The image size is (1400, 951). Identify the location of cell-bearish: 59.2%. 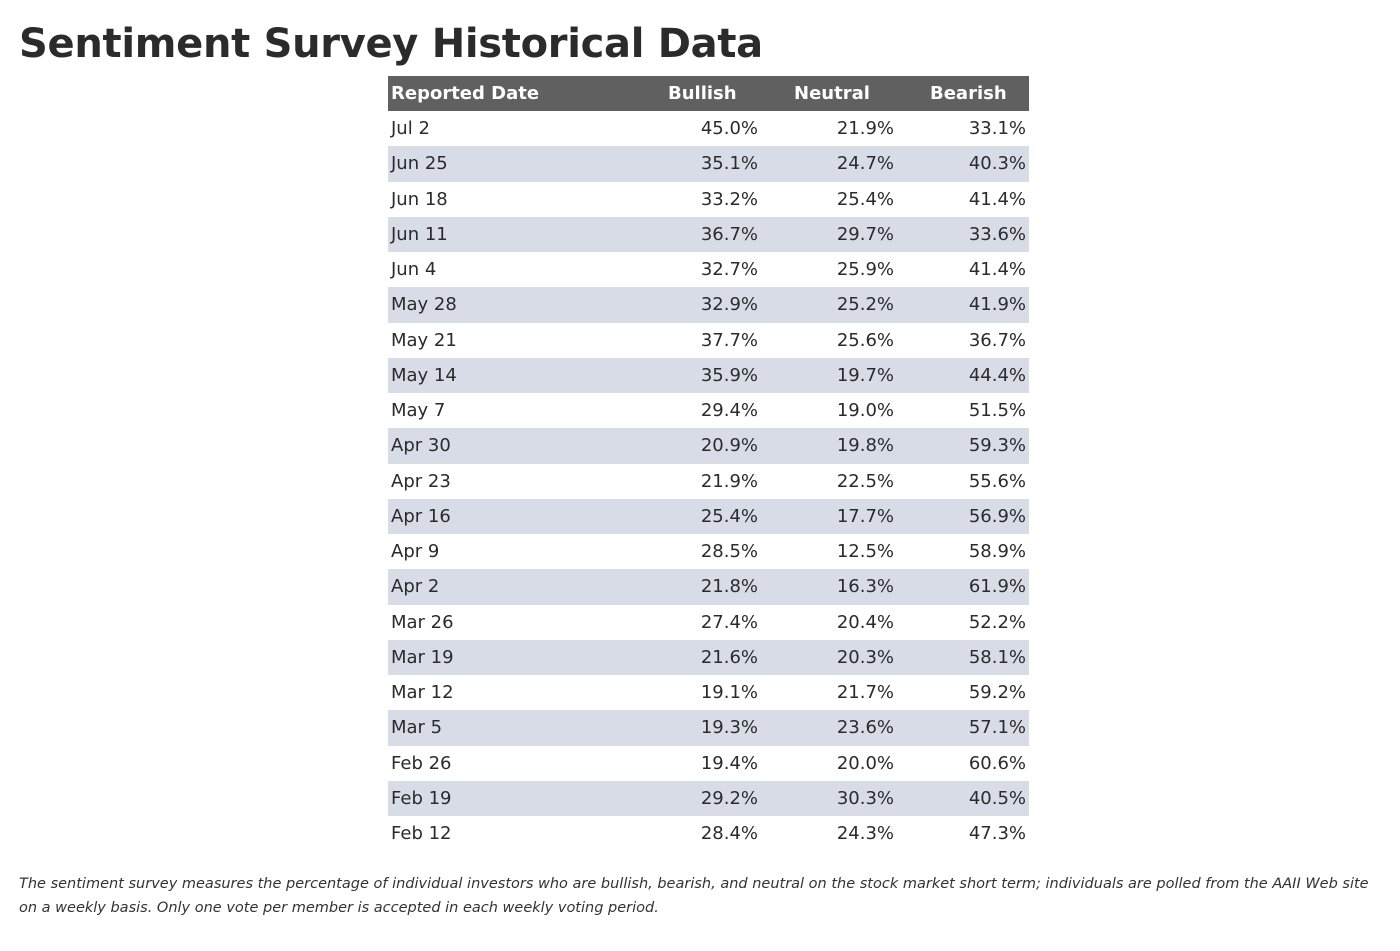
(997, 693).